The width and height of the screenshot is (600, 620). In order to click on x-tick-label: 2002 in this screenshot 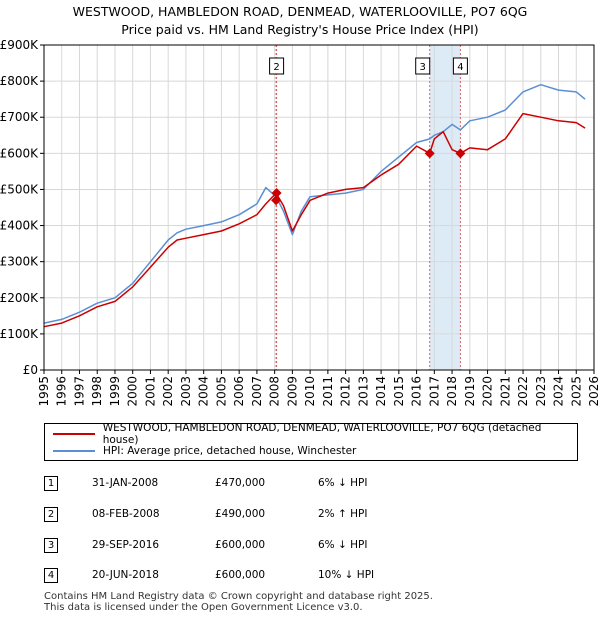, I will do `click(168, 391)`.